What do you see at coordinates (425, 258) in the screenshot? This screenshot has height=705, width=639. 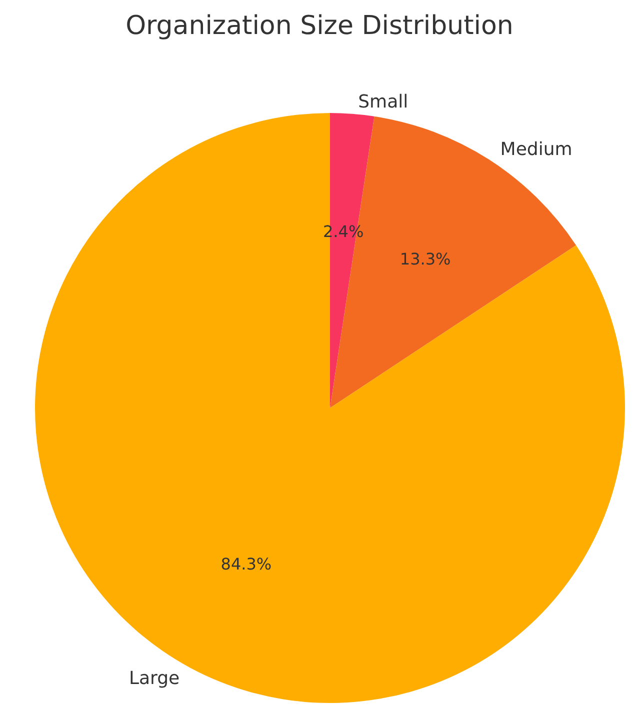 I see `data-label: 13.3%` at bounding box center [425, 258].